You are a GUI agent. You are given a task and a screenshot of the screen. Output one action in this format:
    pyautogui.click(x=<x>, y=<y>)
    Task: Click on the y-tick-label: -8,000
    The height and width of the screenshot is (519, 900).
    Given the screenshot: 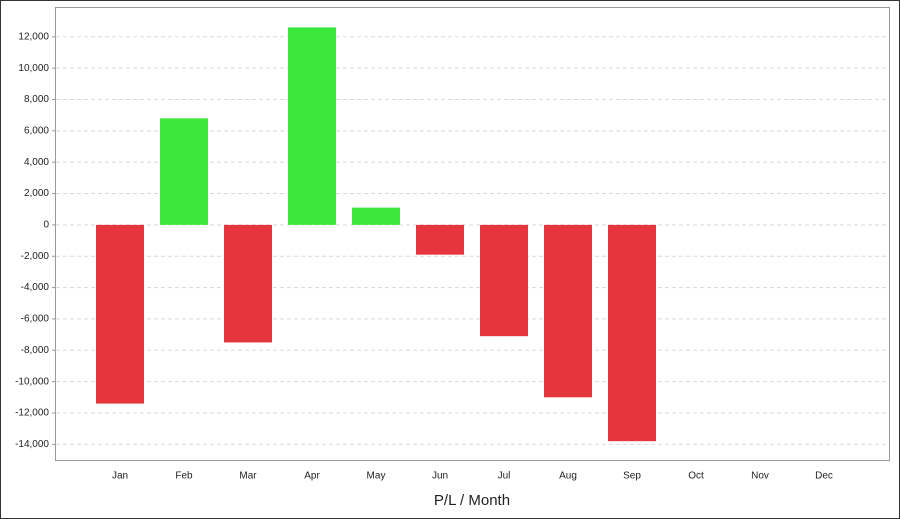 What is the action you would take?
    pyautogui.click(x=35, y=350)
    